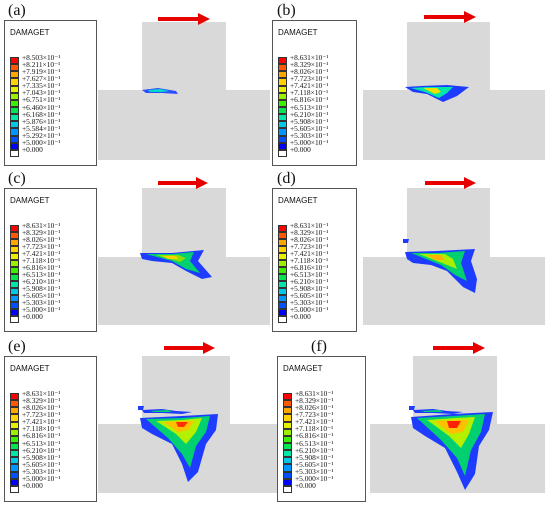 The height and width of the screenshot is (511, 550). I want to click on legend-value: +6.751×10⁻¹, so click(41, 100).